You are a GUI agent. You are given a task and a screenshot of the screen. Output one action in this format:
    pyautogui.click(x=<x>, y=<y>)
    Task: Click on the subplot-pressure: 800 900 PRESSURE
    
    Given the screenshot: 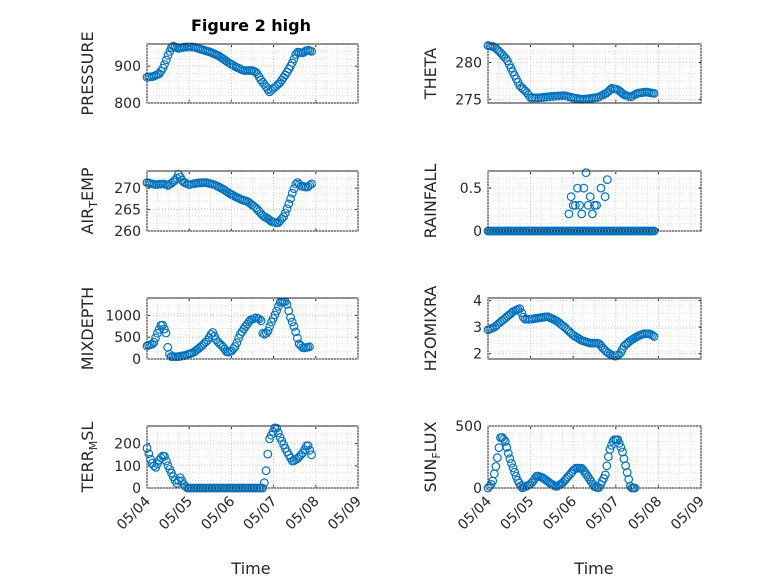 What is the action you would take?
    pyautogui.click(x=218, y=73)
    